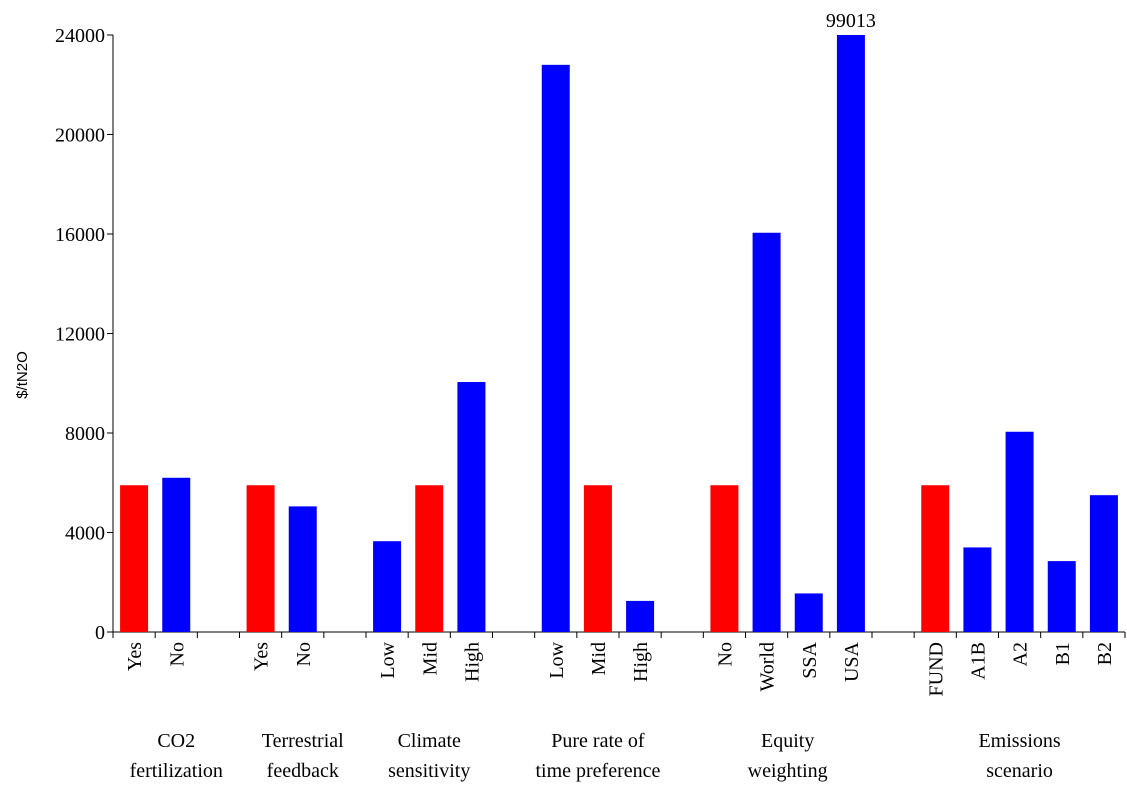  What do you see at coordinates (85, 434) in the screenshot?
I see `y-tick-label: 8000` at bounding box center [85, 434].